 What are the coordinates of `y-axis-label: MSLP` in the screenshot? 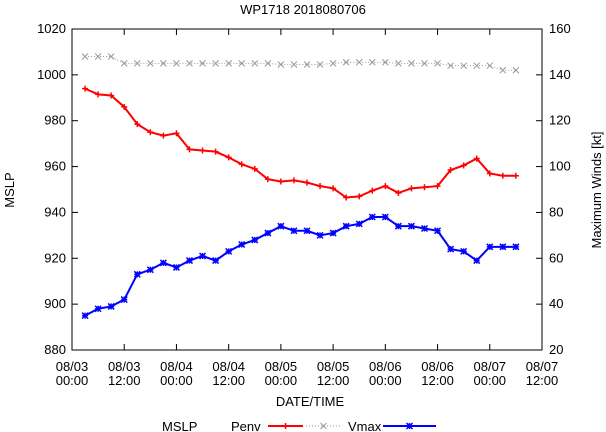 It's located at (9, 189).